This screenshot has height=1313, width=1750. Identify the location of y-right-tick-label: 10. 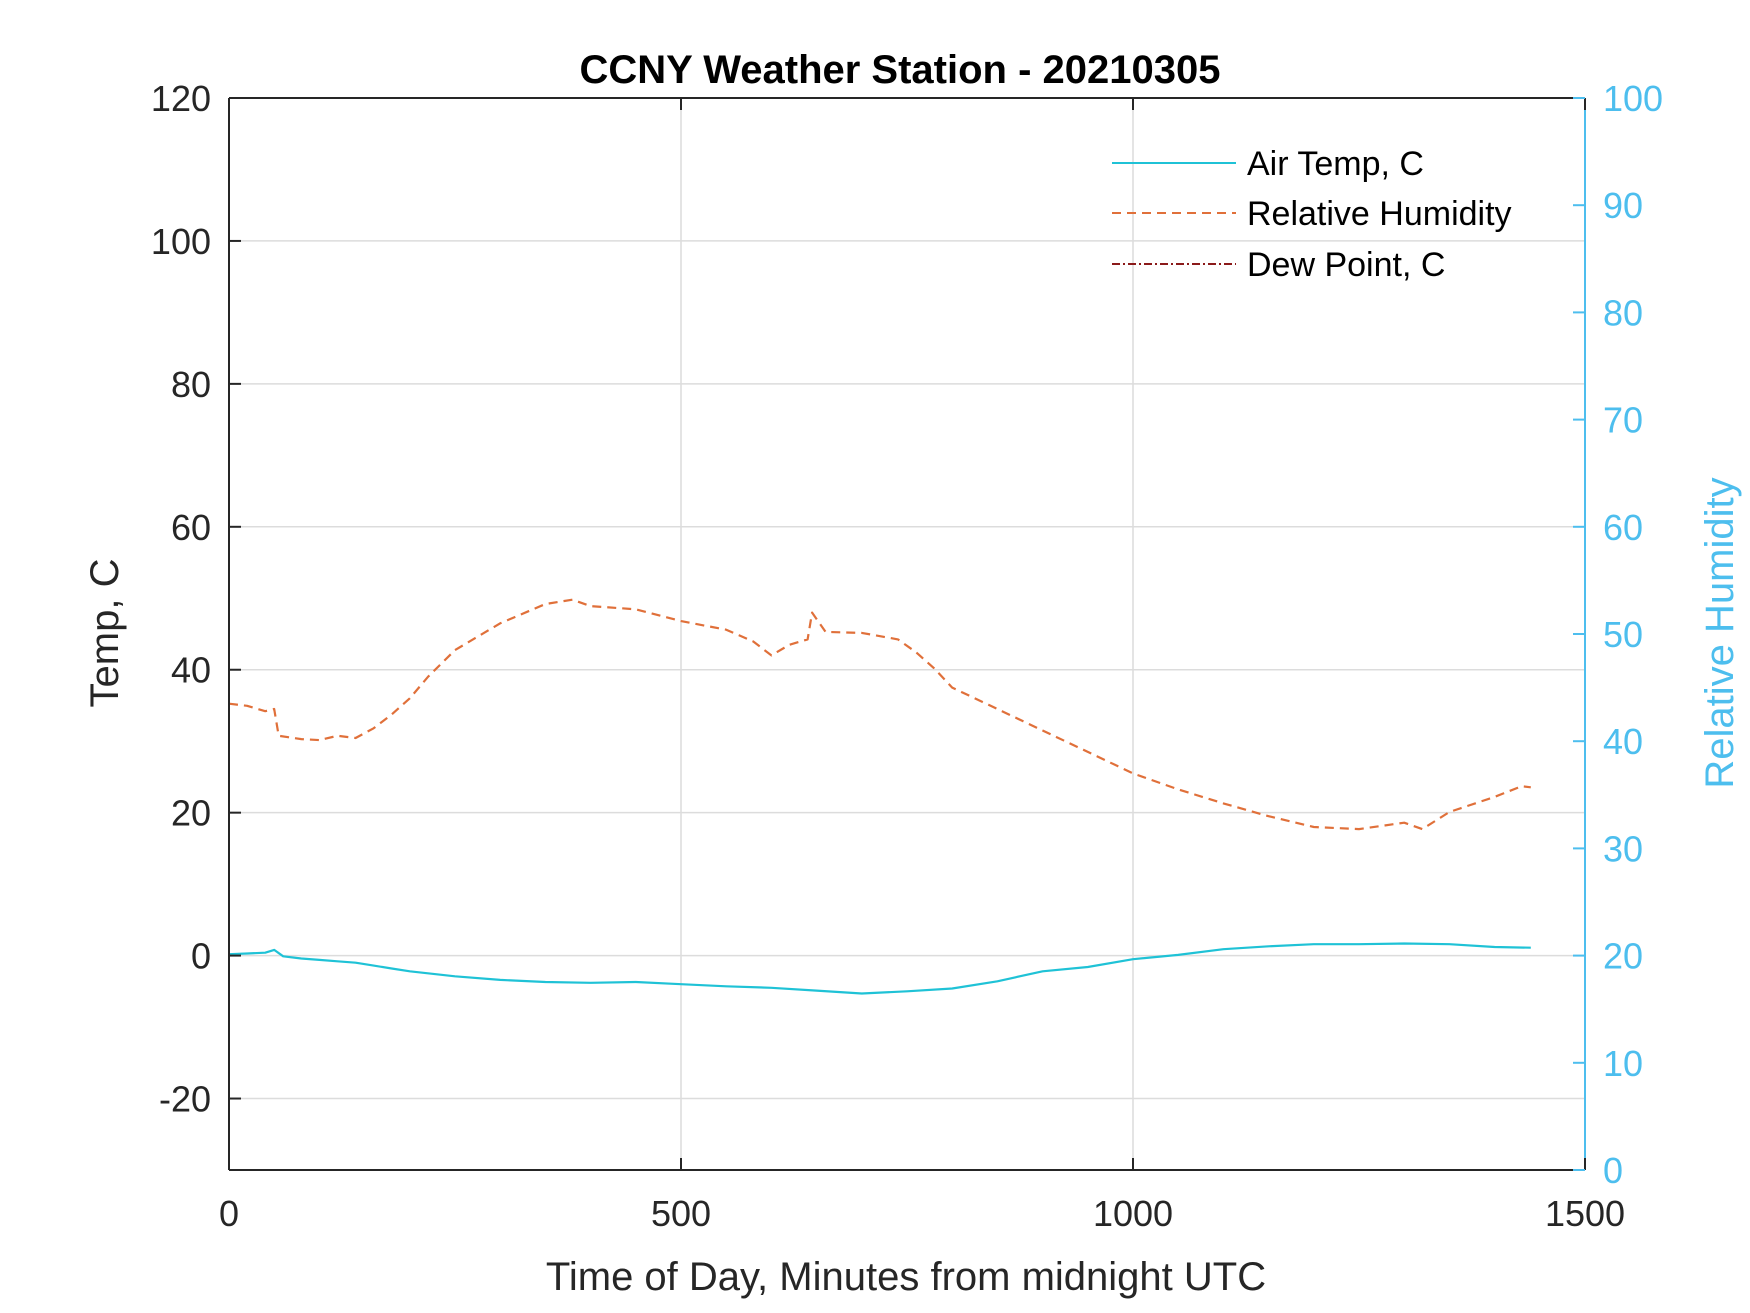
(1623, 1063).